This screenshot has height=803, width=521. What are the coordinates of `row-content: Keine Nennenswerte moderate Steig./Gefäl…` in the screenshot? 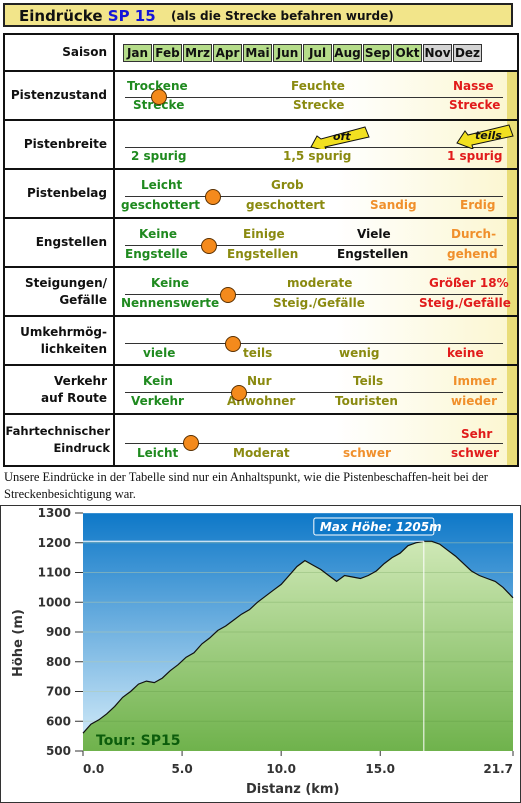 It's located at (316, 291).